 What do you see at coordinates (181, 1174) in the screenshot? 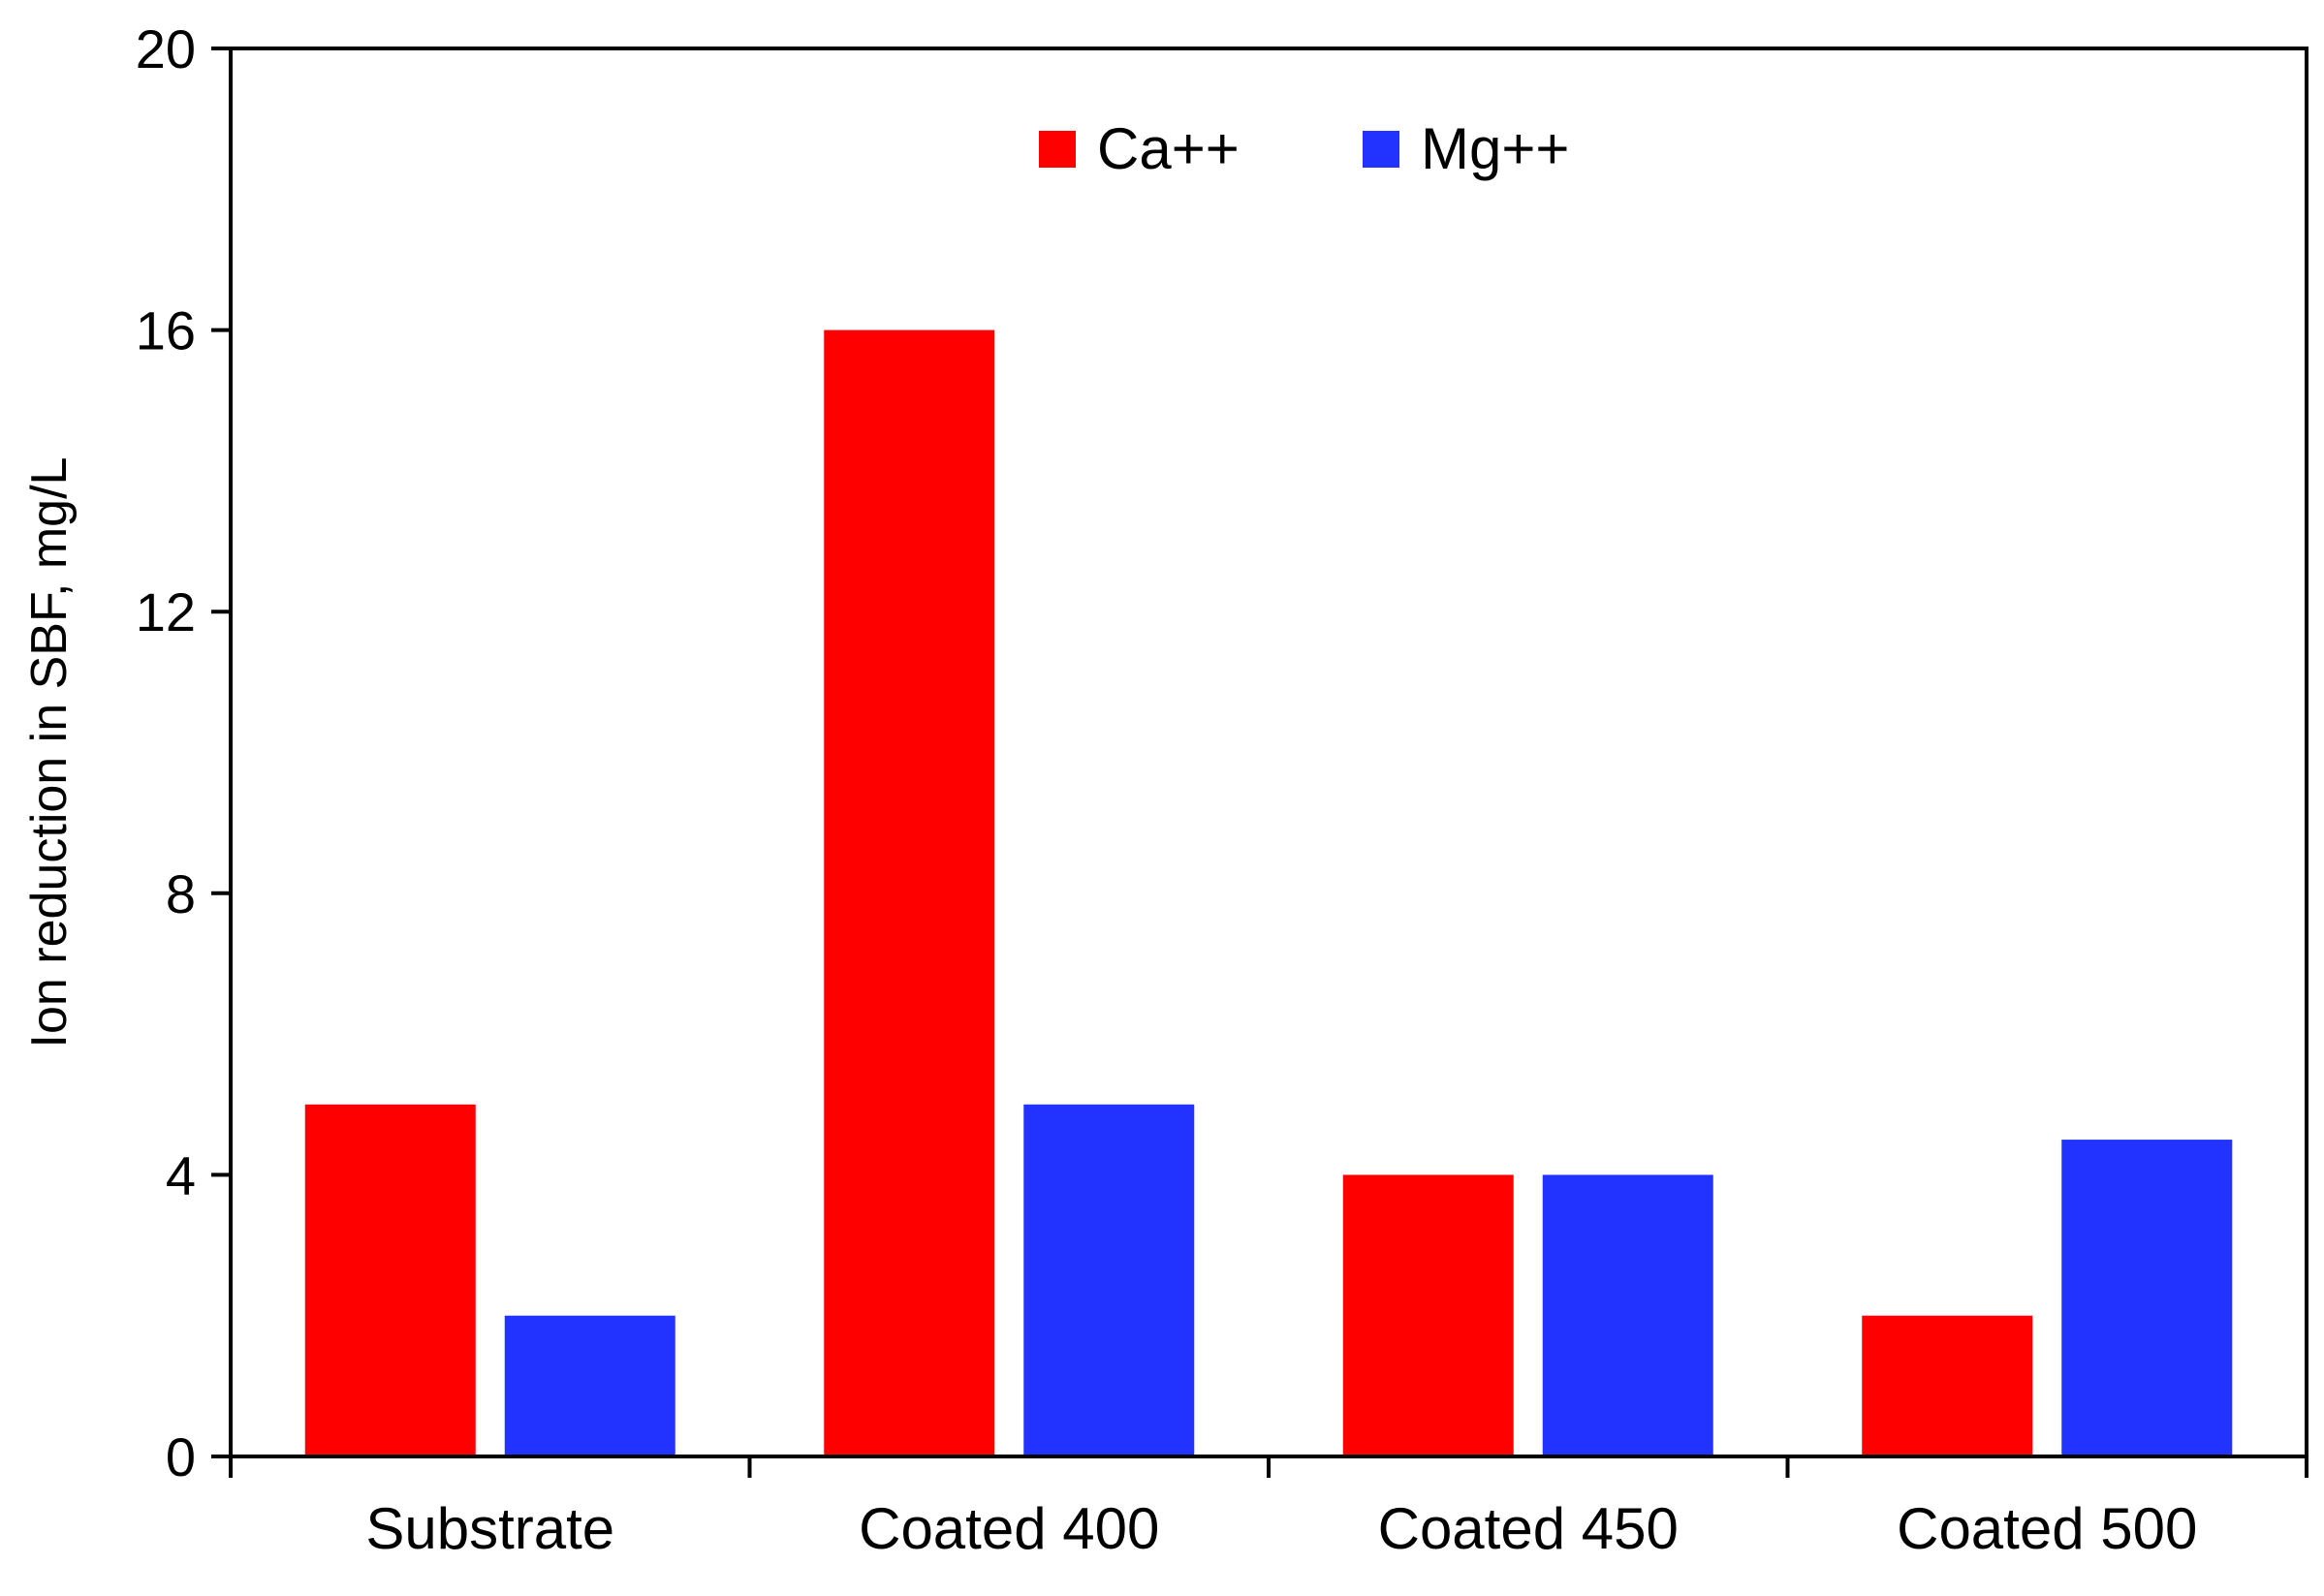
I see `y-tick-label: 4` at bounding box center [181, 1174].